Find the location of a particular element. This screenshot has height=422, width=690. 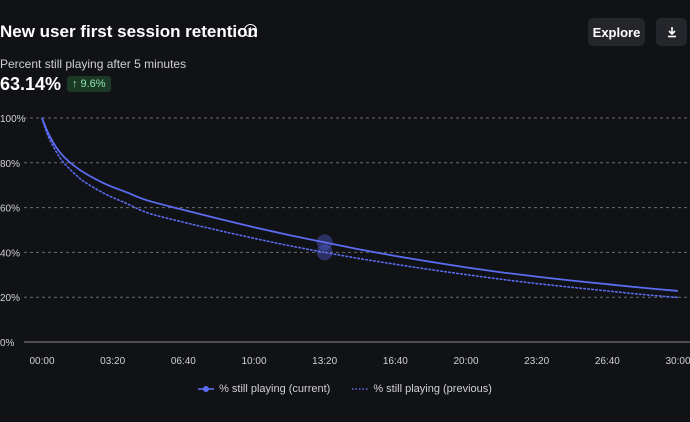

download-button is located at coordinates (671, 32).